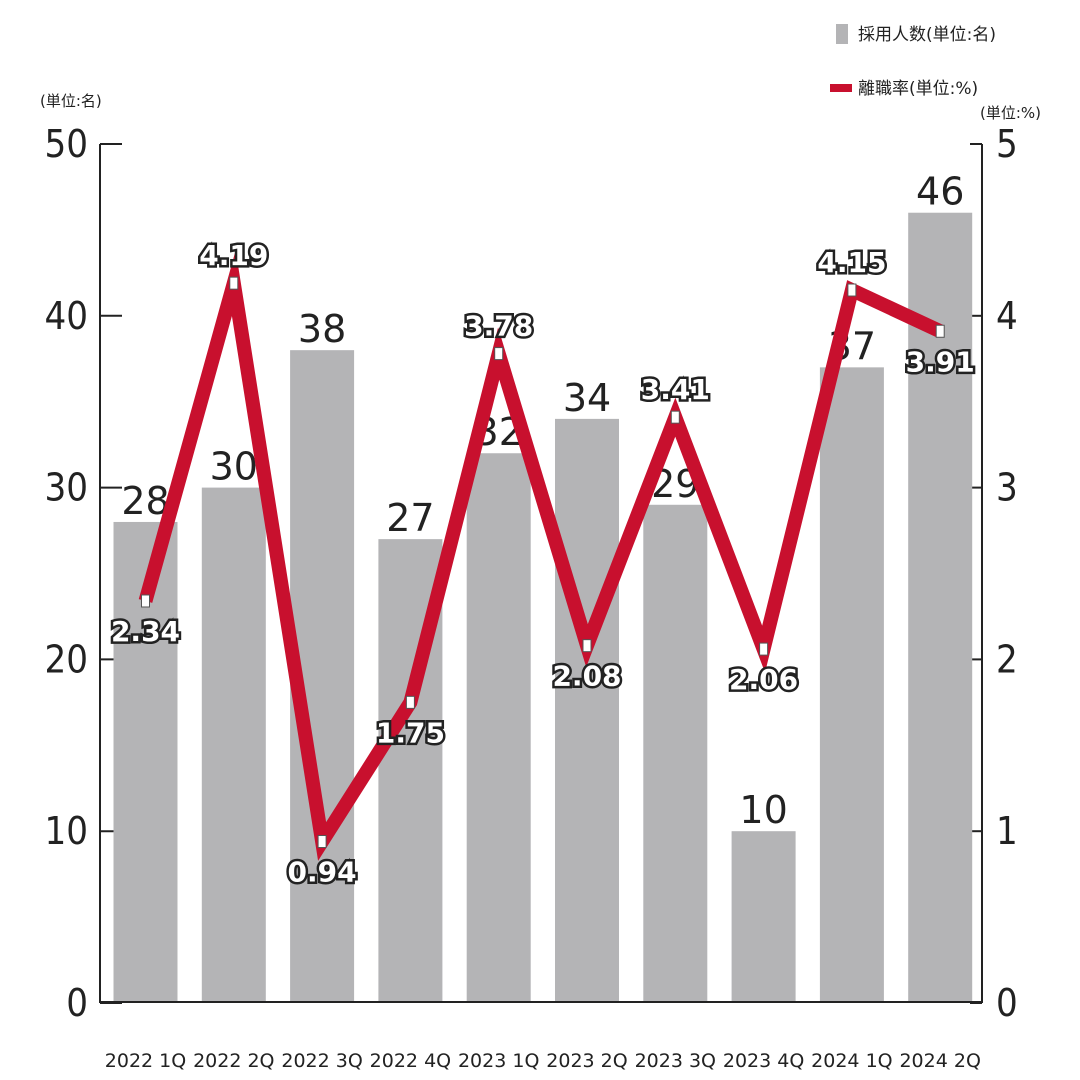  Describe the element at coordinates (851, 262) in the screenshot. I see `rate-value-label: 4.15` at that location.